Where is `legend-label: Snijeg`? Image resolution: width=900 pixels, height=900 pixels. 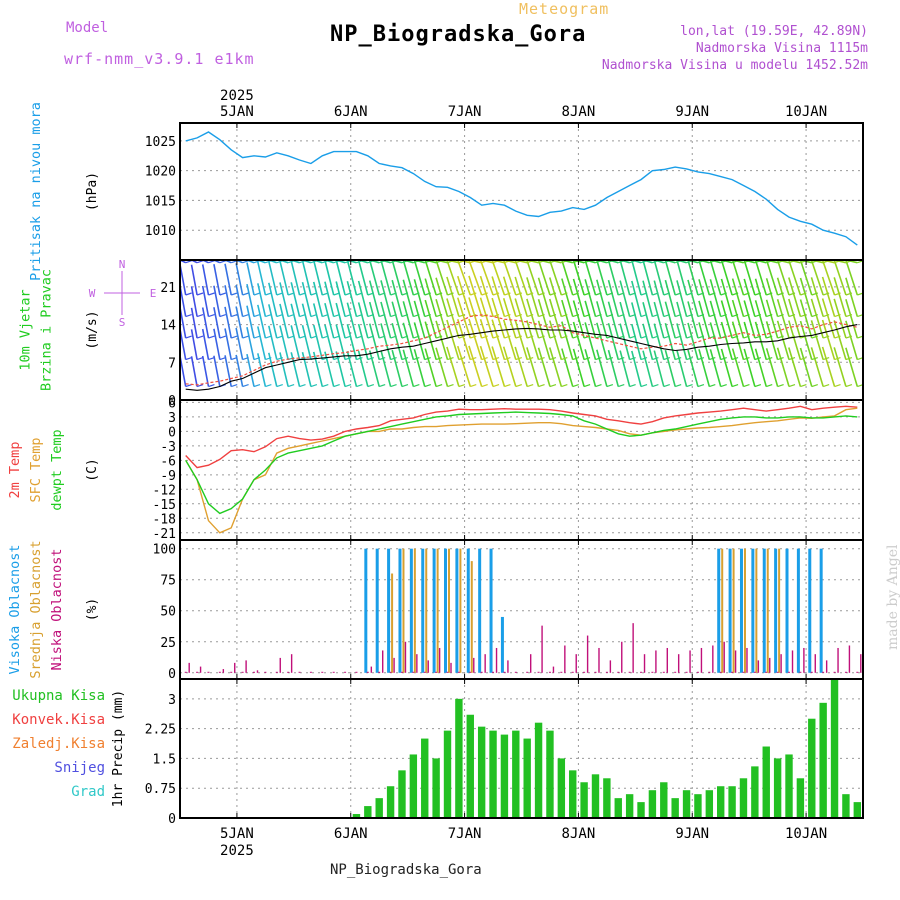 legend-label: Snijeg is located at coordinates (79, 768).